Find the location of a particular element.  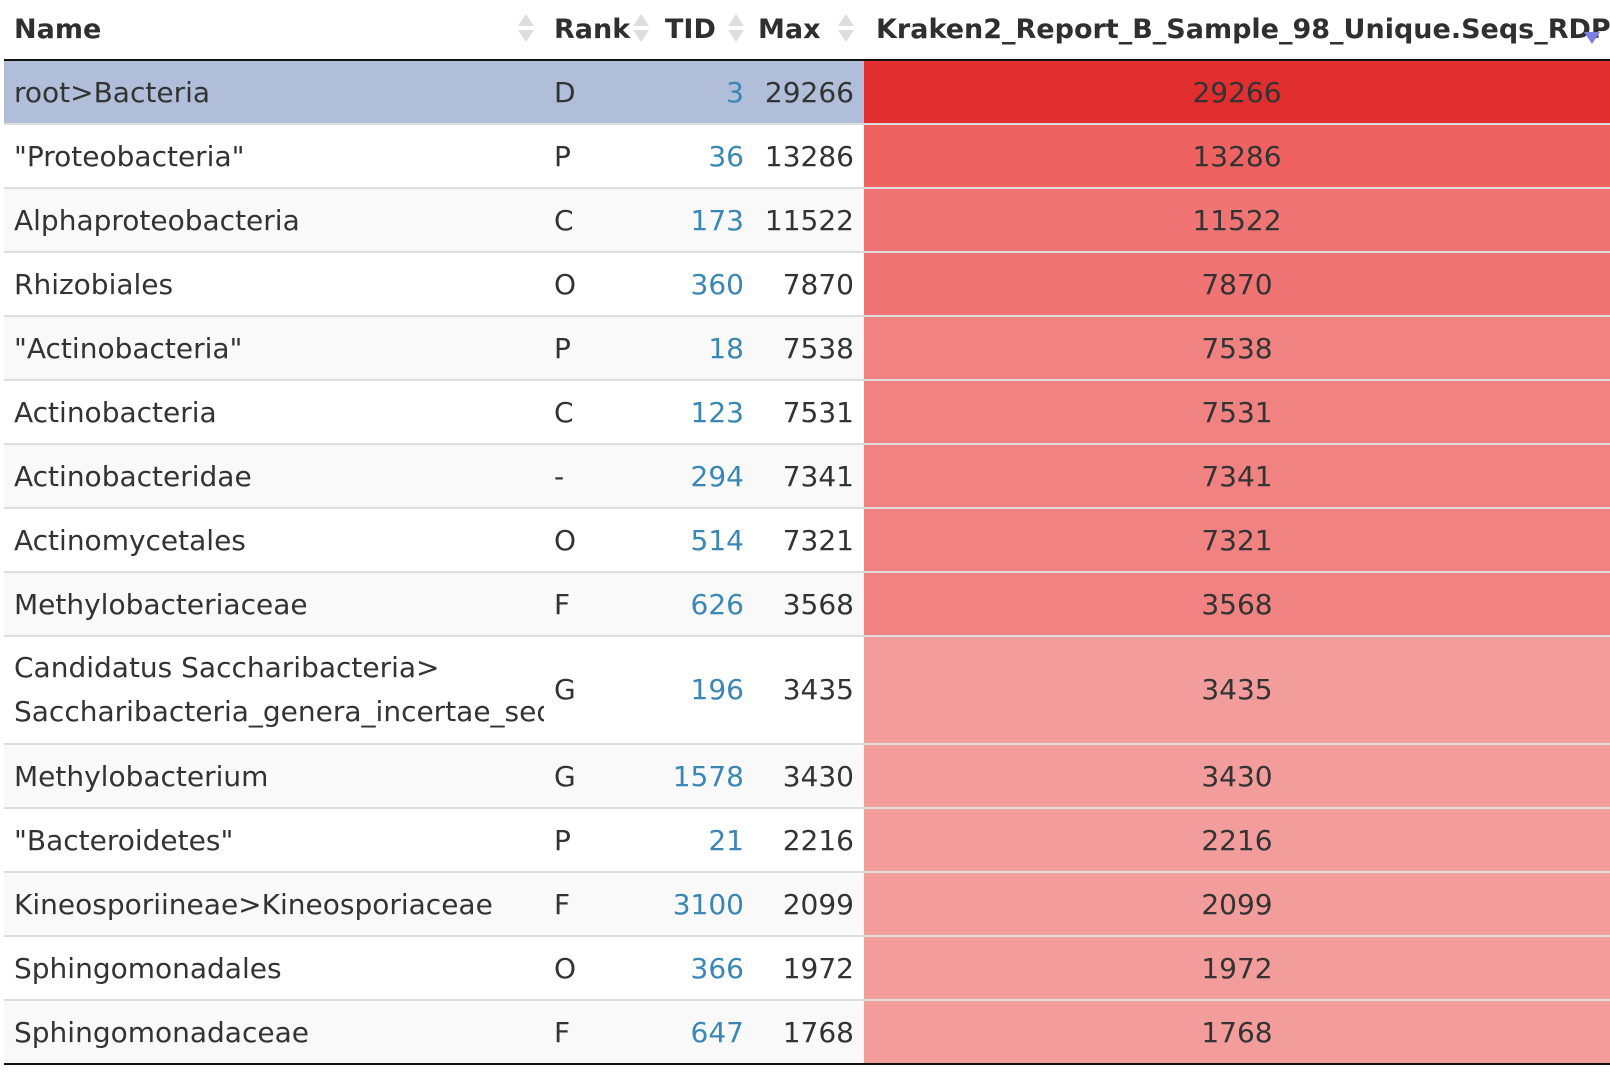

table-row: "Actinobacteria" P 18 7538 7538 is located at coordinates (807, 348).